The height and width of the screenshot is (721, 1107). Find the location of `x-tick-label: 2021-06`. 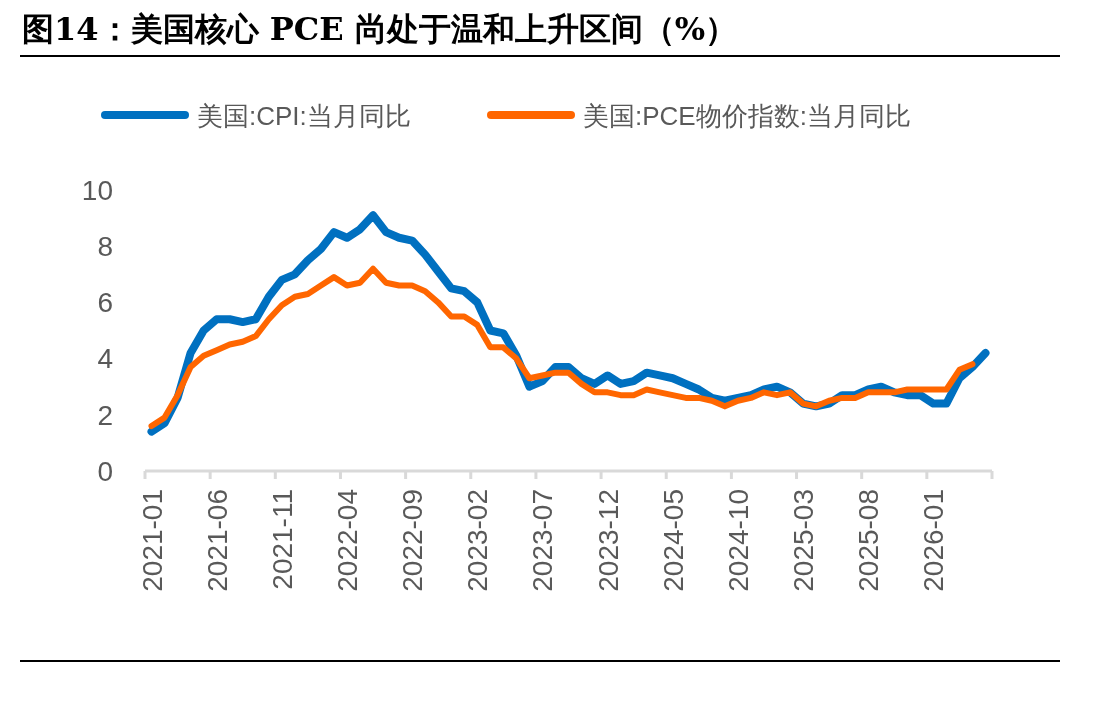

x-tick-label: 2021-06 is located at coordinates (217, 540).